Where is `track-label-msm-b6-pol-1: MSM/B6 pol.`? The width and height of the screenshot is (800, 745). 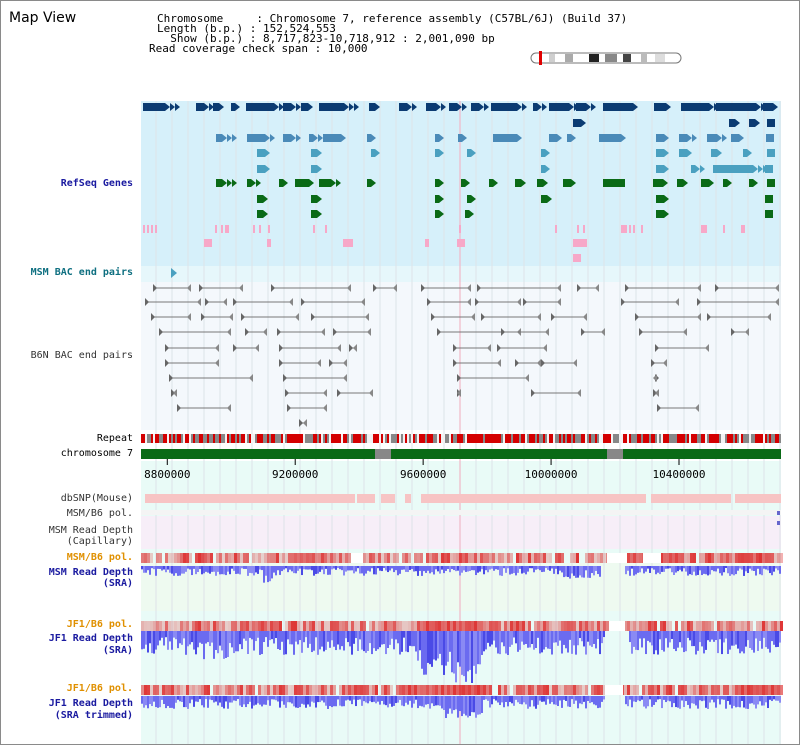
track-label-msm-b6-pol-1: MSM/B6 pol. is located at coordinates (99, 513).